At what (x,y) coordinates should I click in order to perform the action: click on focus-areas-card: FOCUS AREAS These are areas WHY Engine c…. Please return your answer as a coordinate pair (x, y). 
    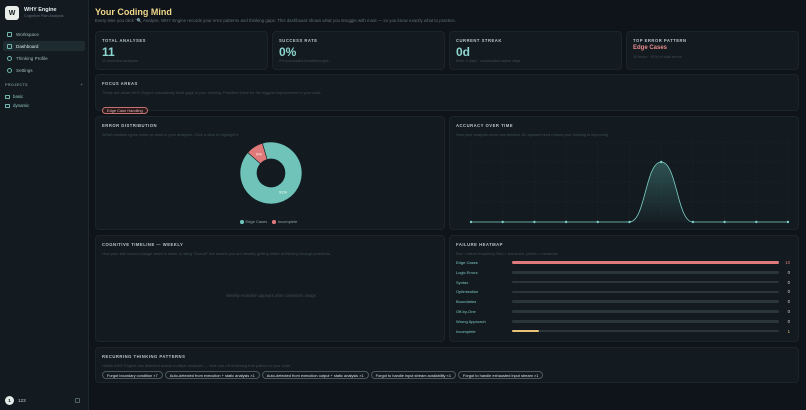
    Looking at the image, I should click on (447, 94).